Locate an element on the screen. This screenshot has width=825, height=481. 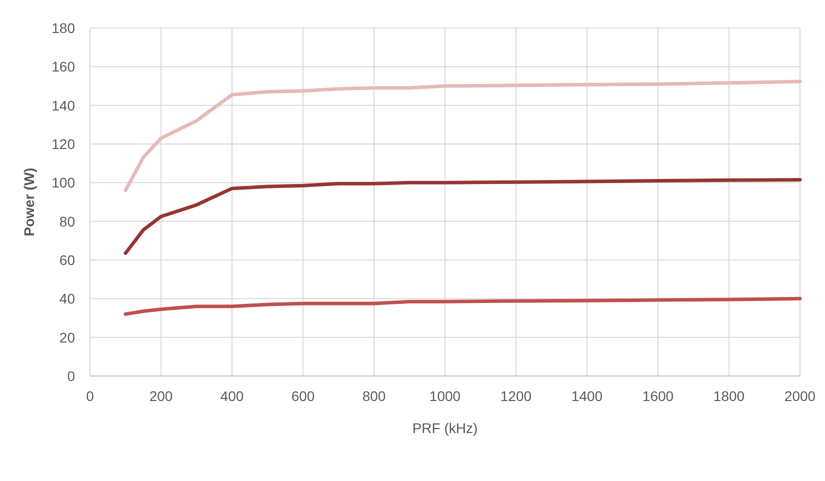
y-axis-title: Power (W) is located at coordinates (29, 202).